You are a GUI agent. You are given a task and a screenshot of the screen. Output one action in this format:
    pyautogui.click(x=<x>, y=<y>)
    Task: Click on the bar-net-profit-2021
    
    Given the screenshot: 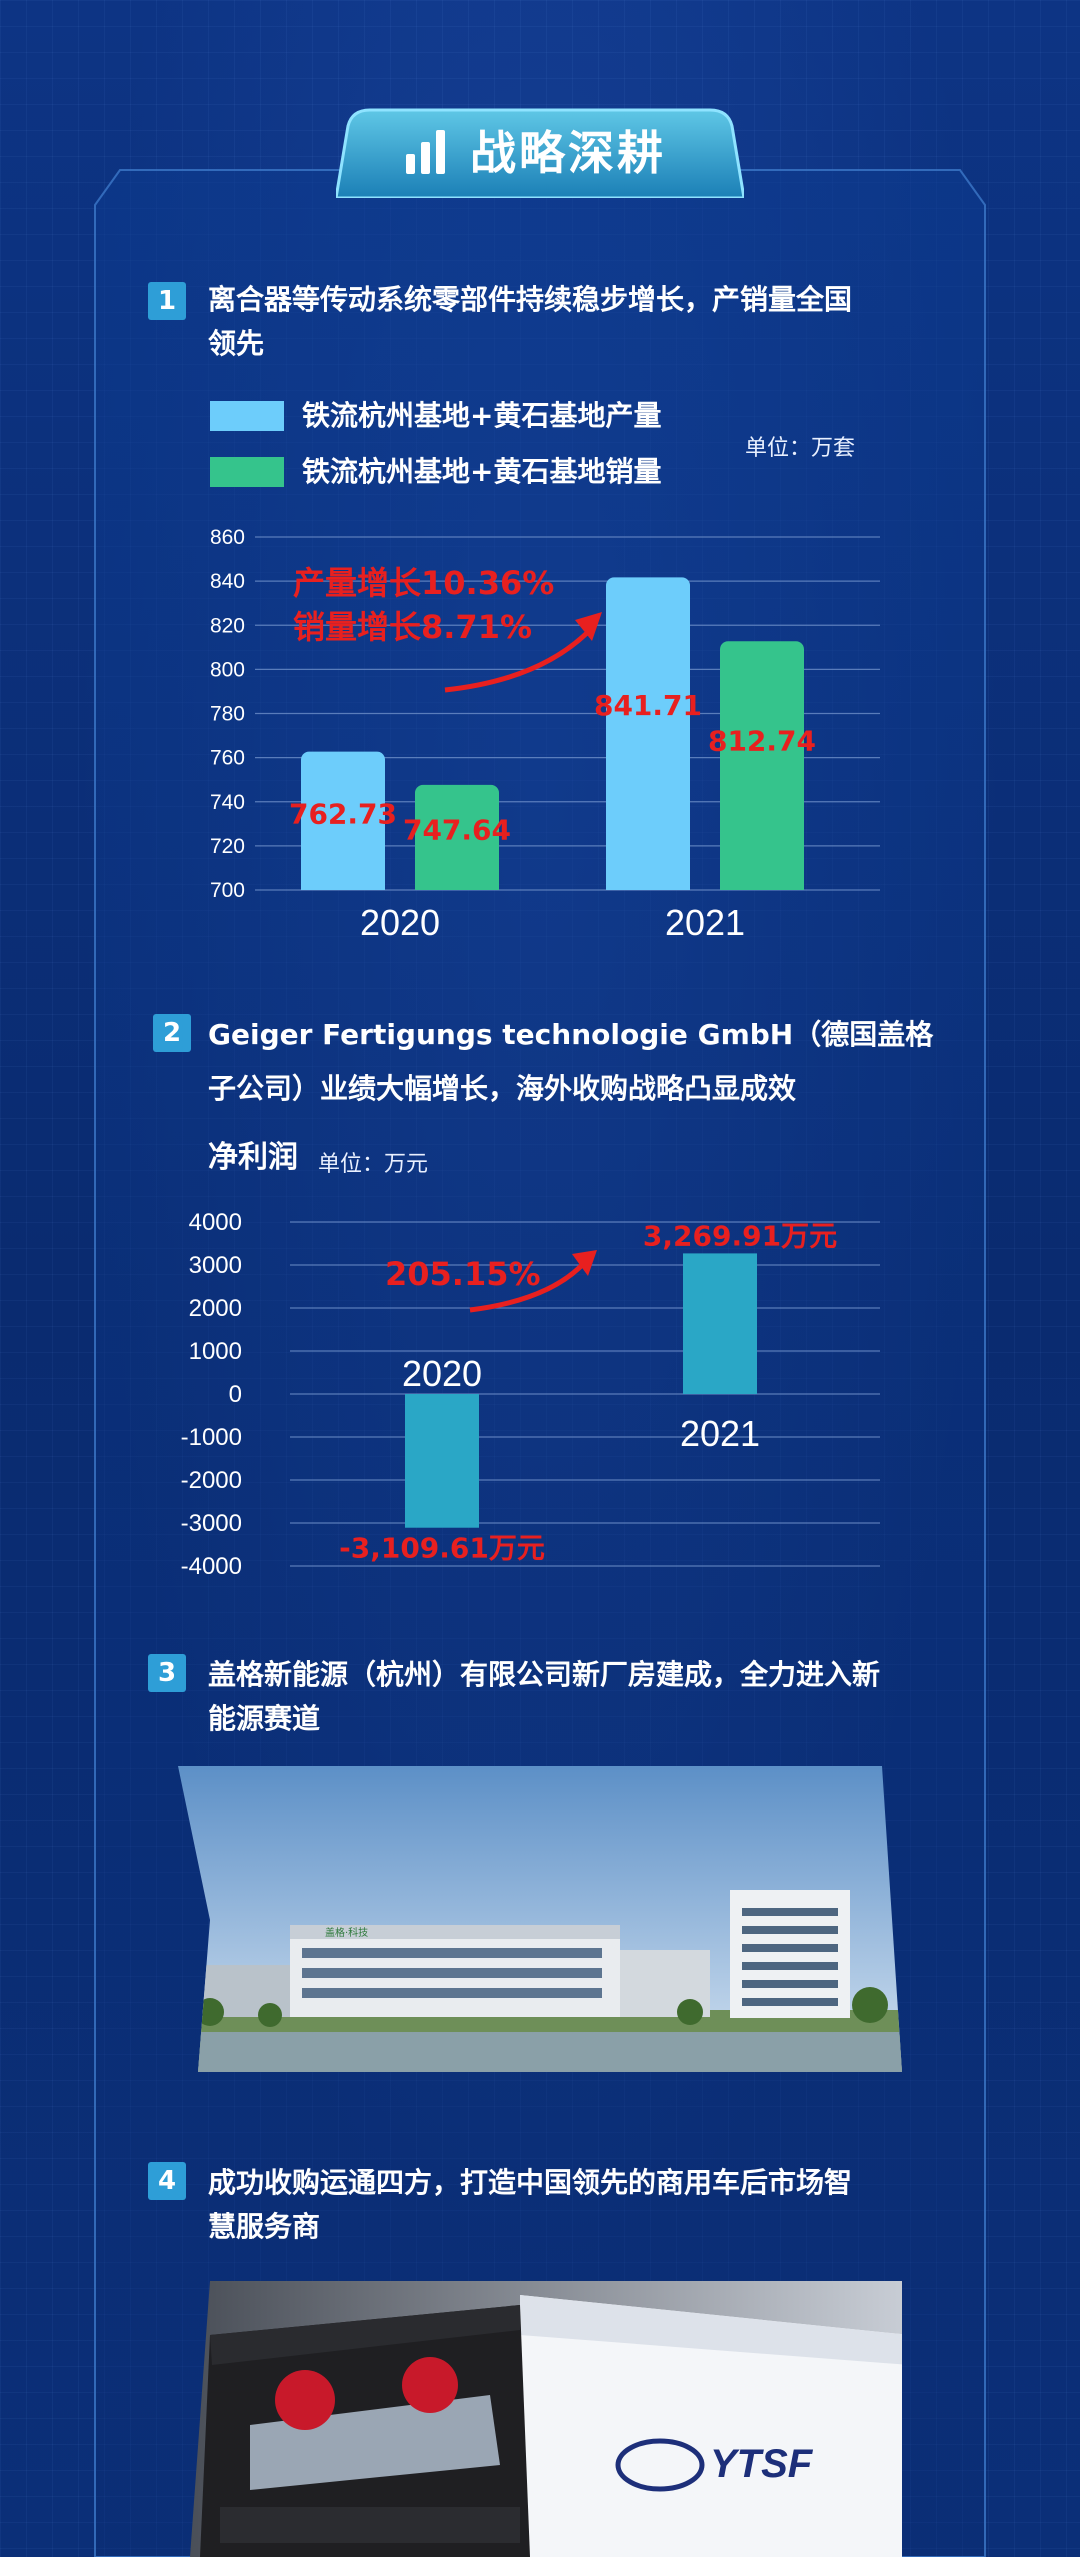 What is the action you would take?
    pyautogui.click(x=720, y=1323)
    